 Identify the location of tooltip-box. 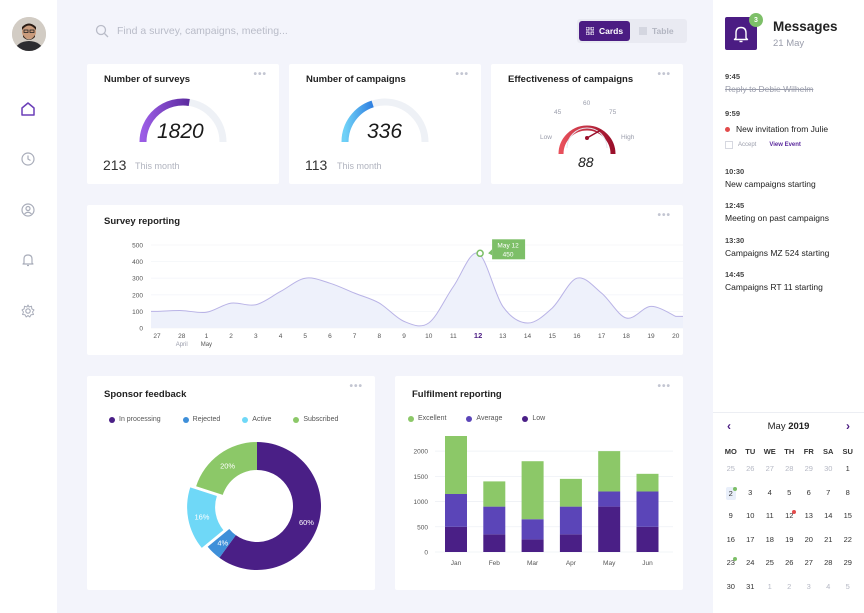
(509, 249).